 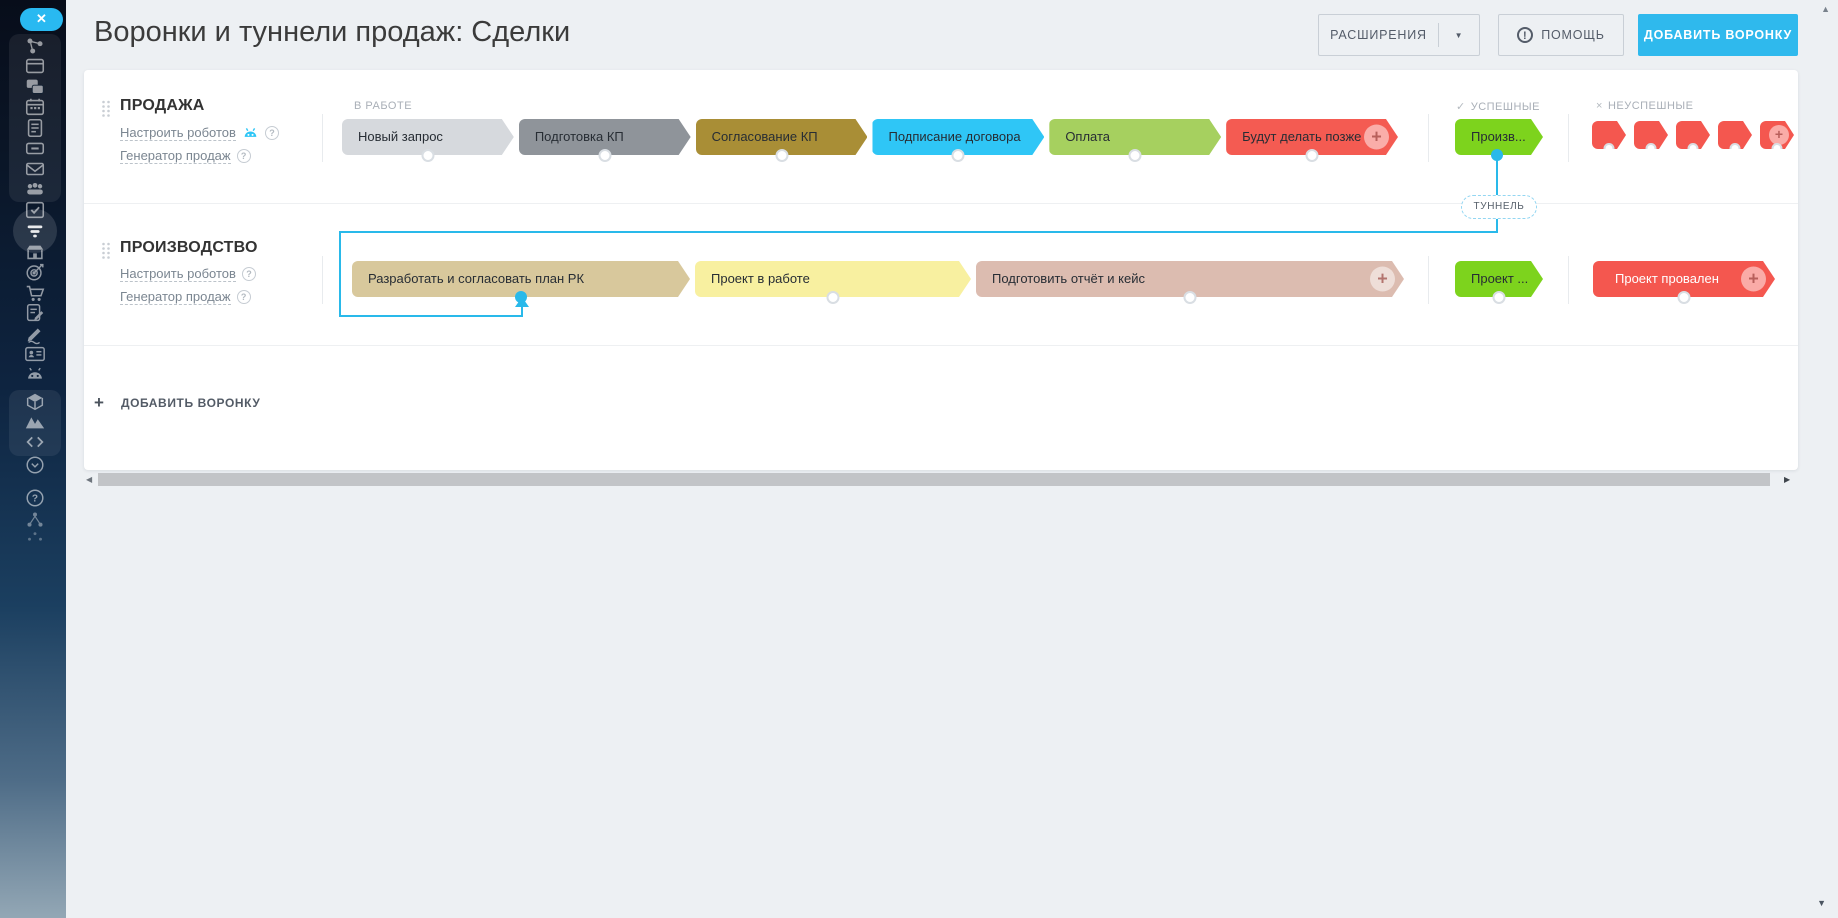 What do you see at coordinates (41, 19) in the screenshot?
I see `sidebar-collapse-button: ✕` at bounding box center [41, 19].